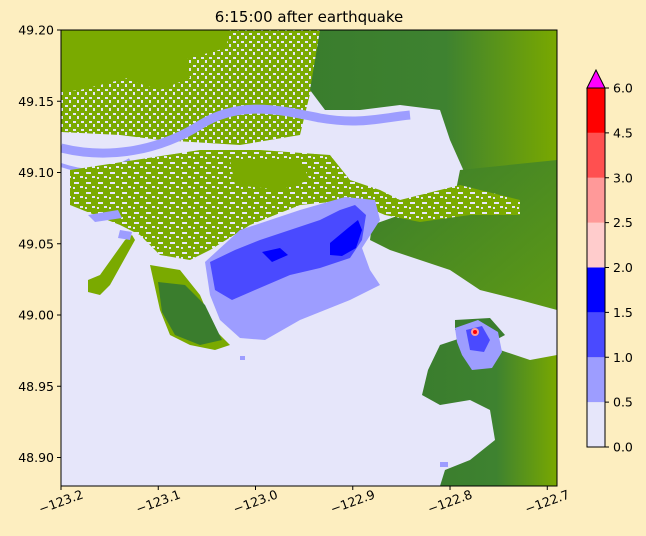 Image resolution: width=646 pixels, height=536 pixels. What do you see at coordinates (304, 501) in the screenshot?
I see `x-axis: −123.2 −123.1 −123.0 −122.9 −122.8 −122.7` at bounding box center [304, 501].